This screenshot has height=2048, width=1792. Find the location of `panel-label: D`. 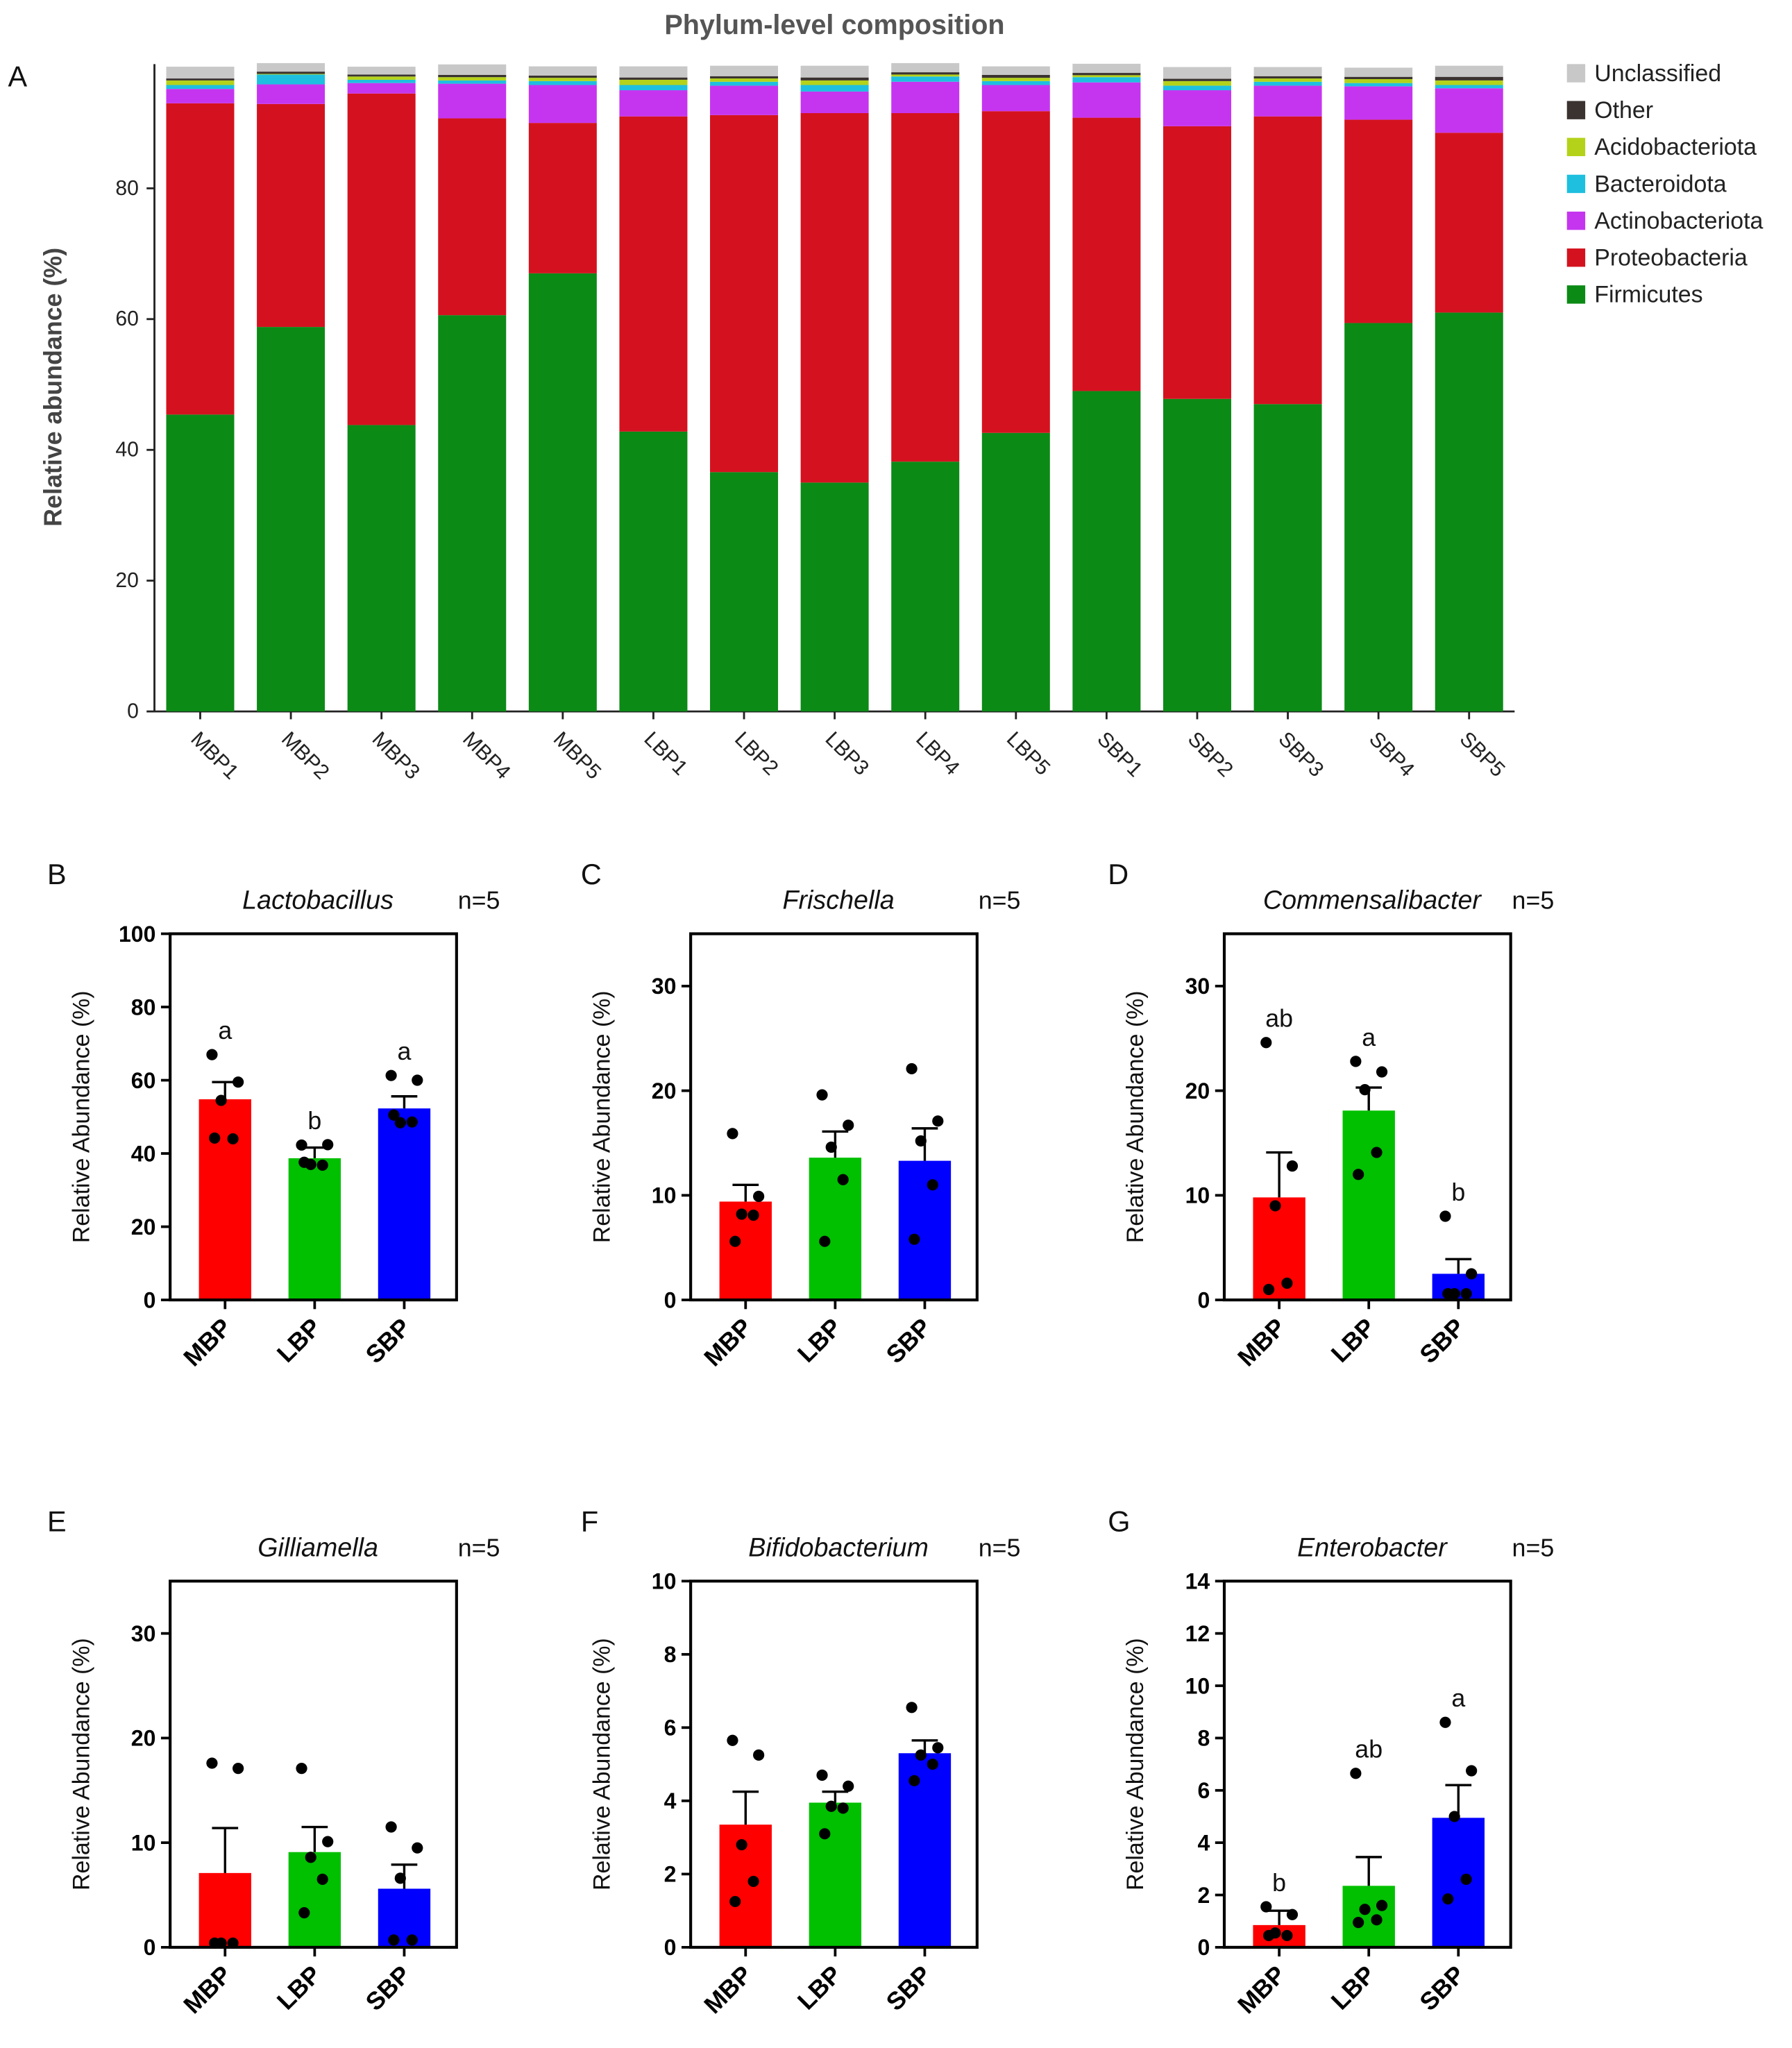

panel-label: D is located at coordinates (1118, 874).